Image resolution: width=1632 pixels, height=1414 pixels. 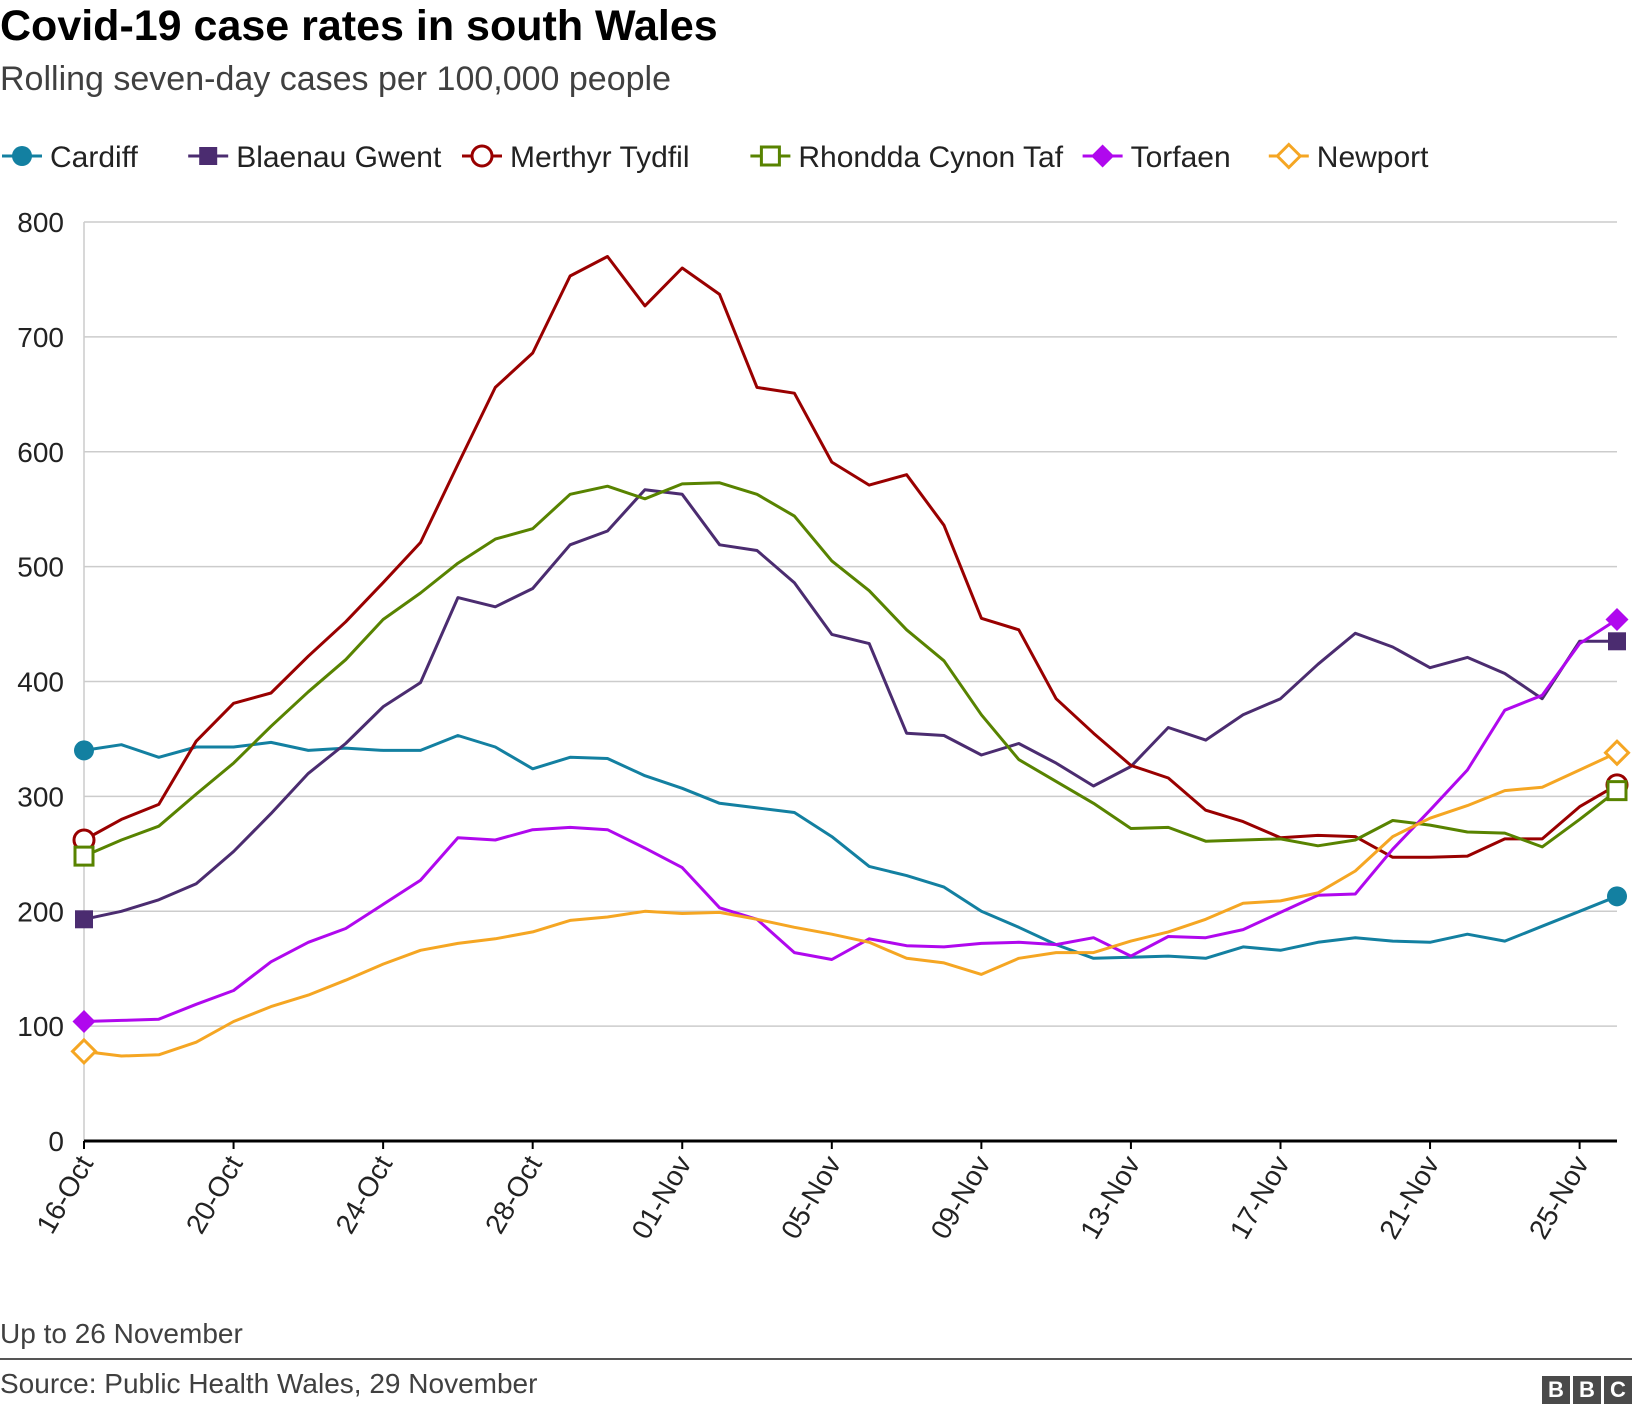 I want to click on chart-source: Source: Public Health Wales, 29 November, so click(x=269, y=1383).